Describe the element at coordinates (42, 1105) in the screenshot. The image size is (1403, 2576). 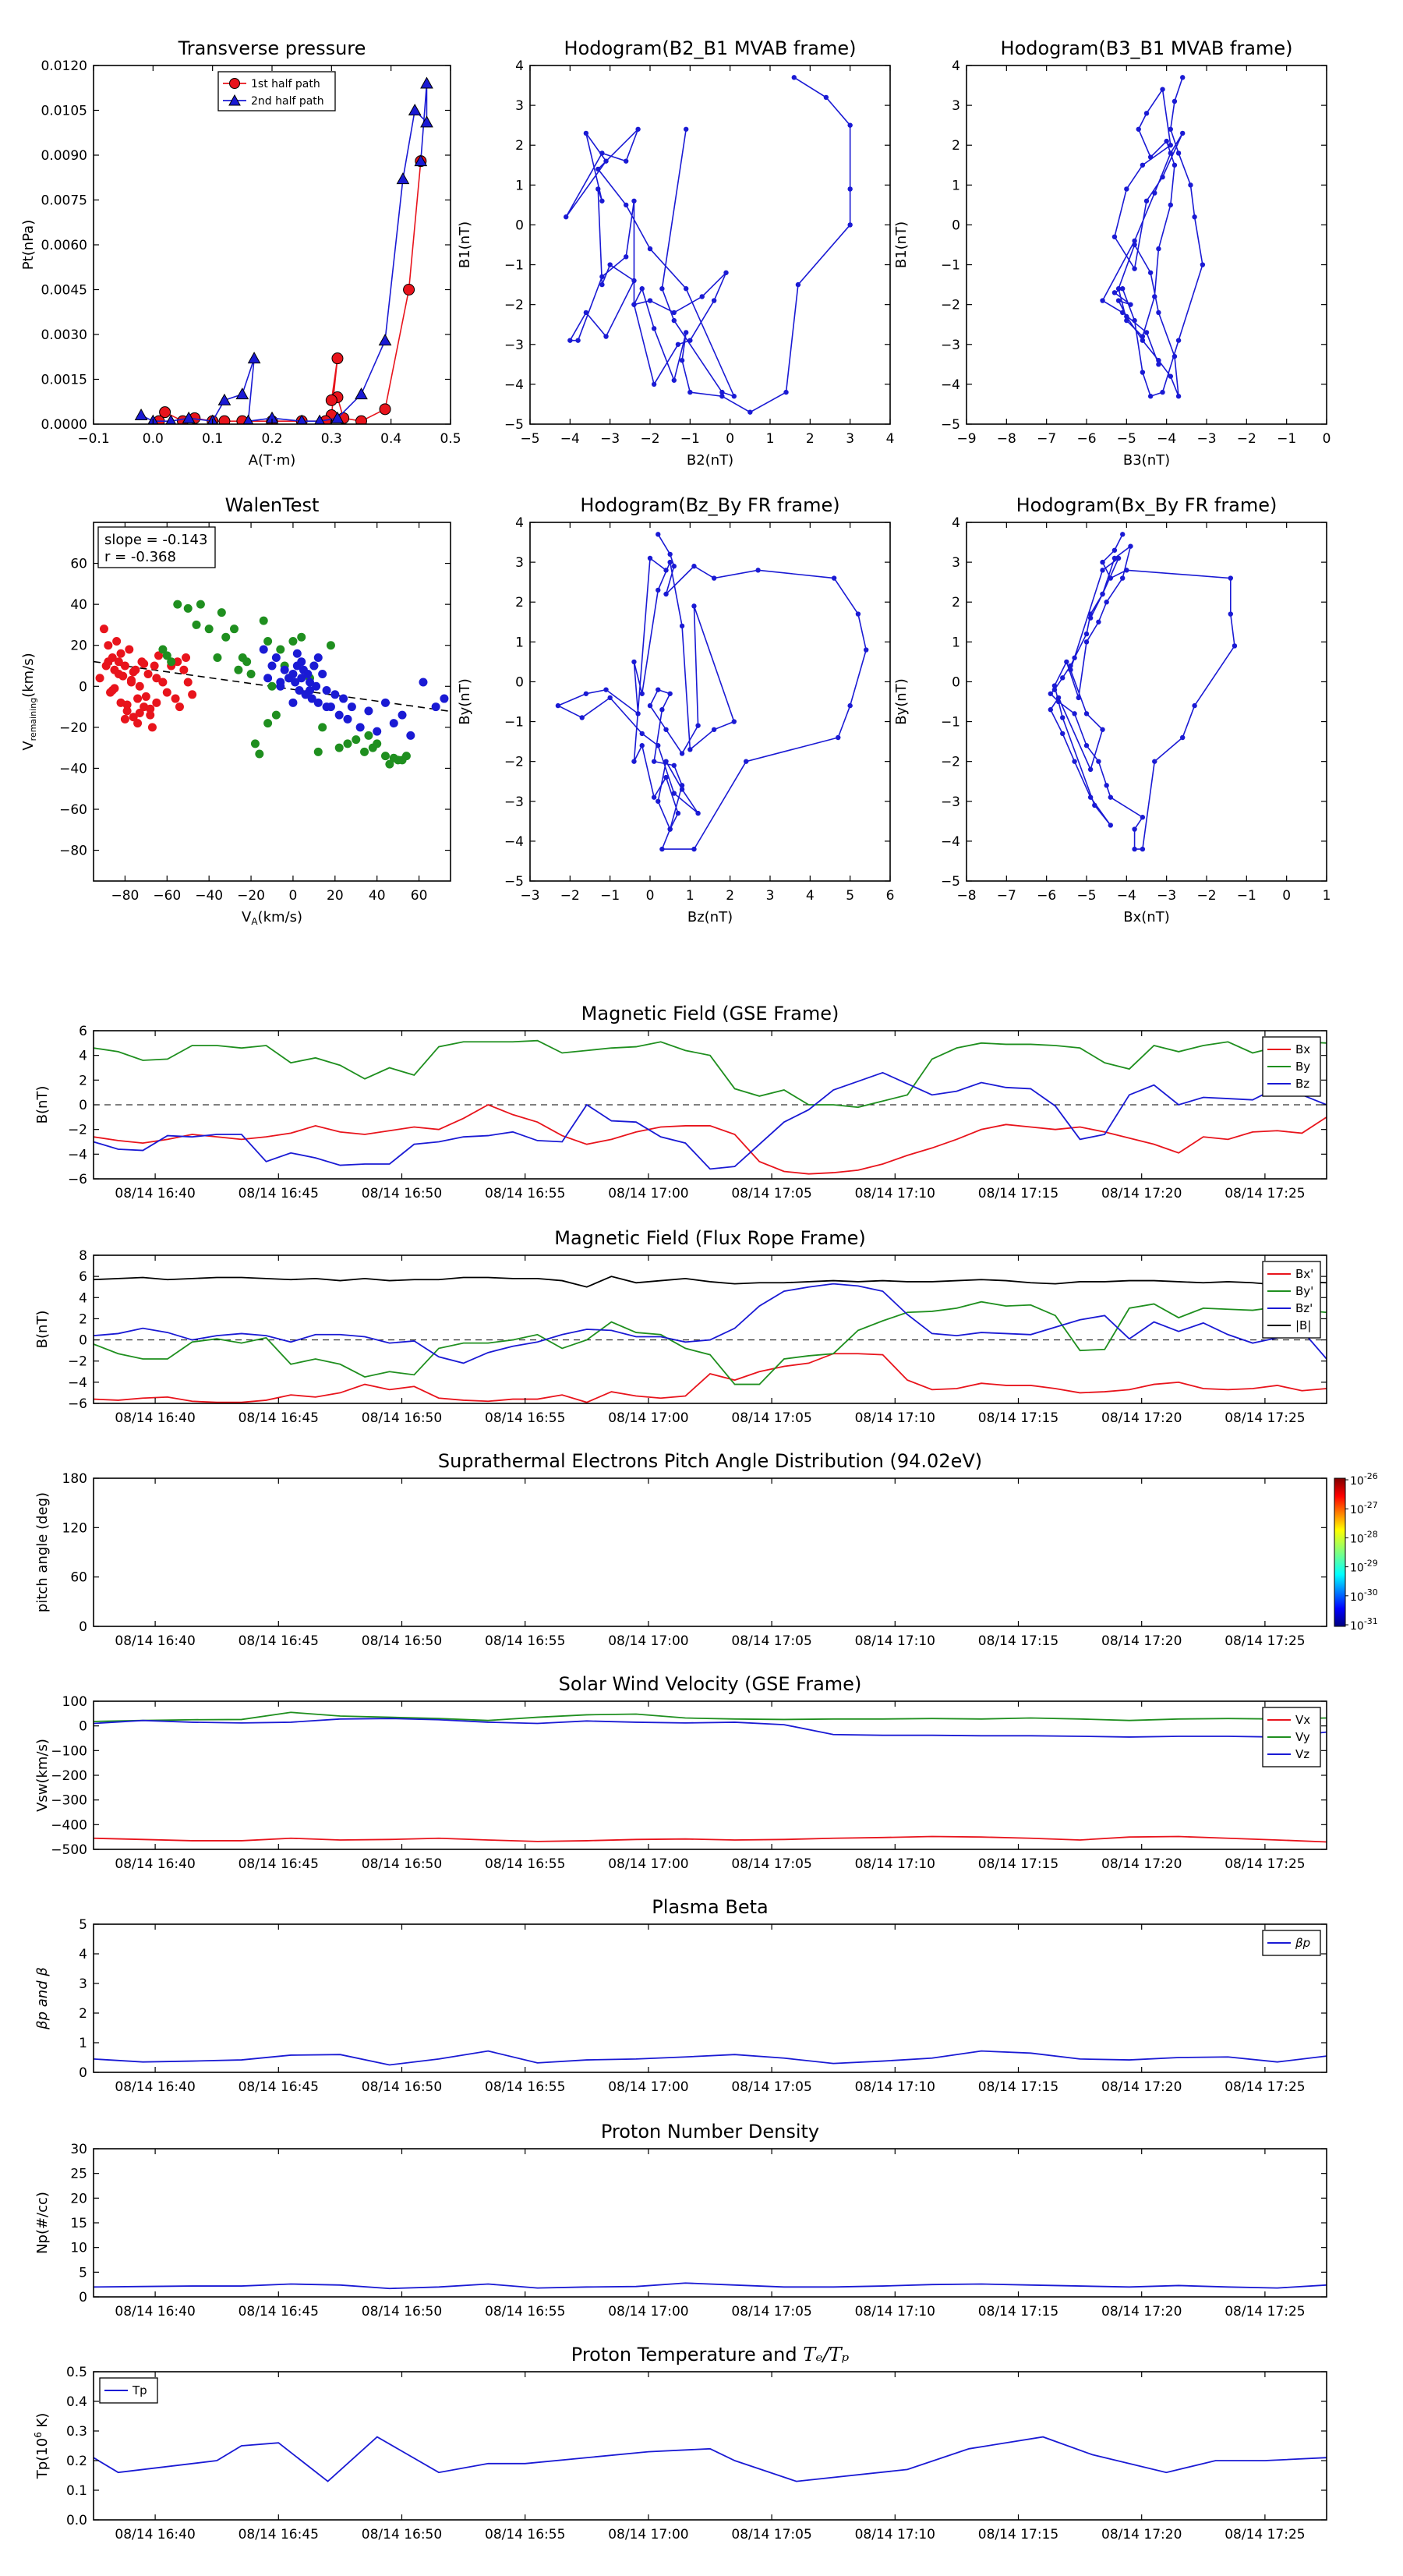
I see `y-axis-label: B(nT)` at that location.